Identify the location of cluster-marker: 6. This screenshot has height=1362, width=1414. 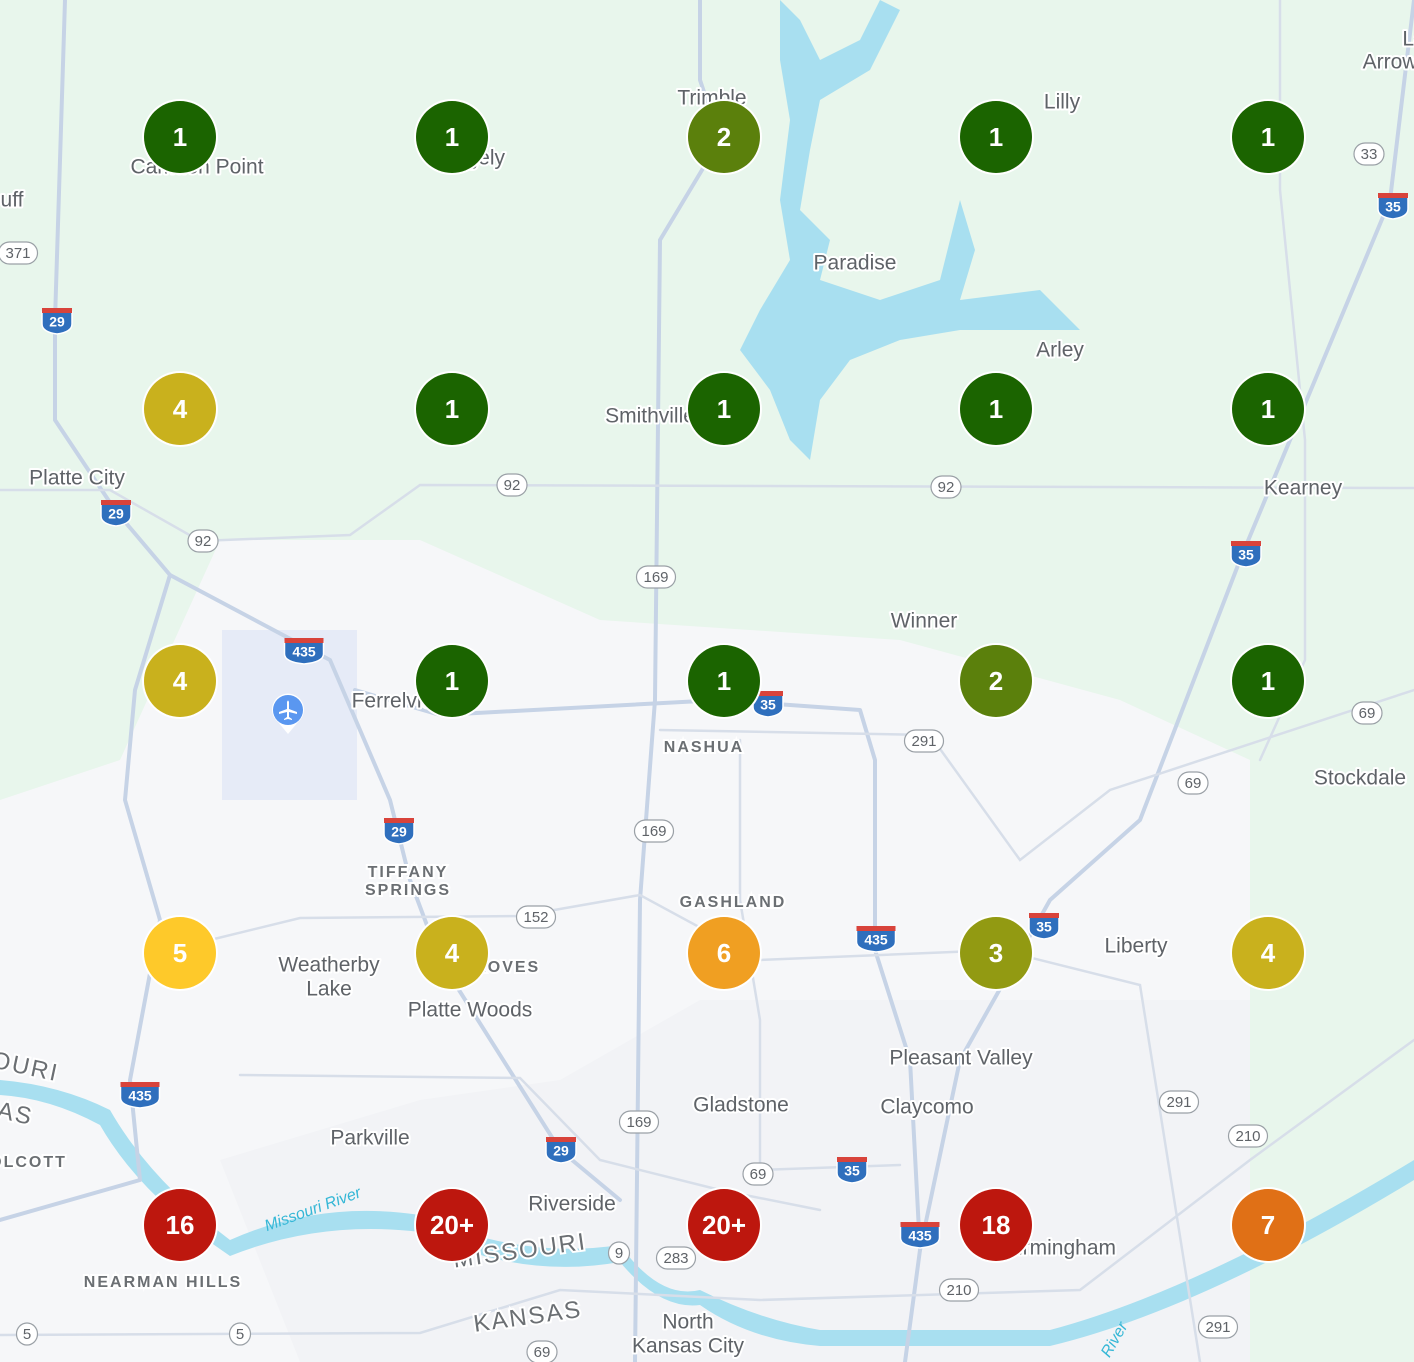
(724, 953).